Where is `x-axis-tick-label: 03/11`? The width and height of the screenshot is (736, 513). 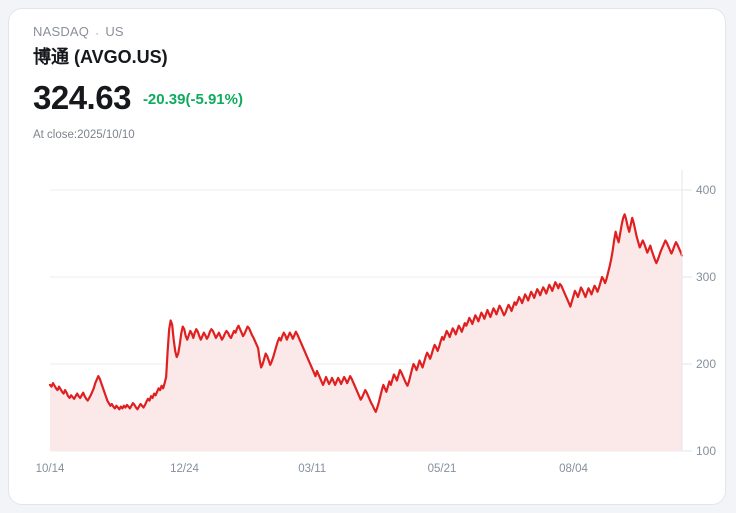
x-axis-tick-label: 03/11 is located at coordinates (312, 469).